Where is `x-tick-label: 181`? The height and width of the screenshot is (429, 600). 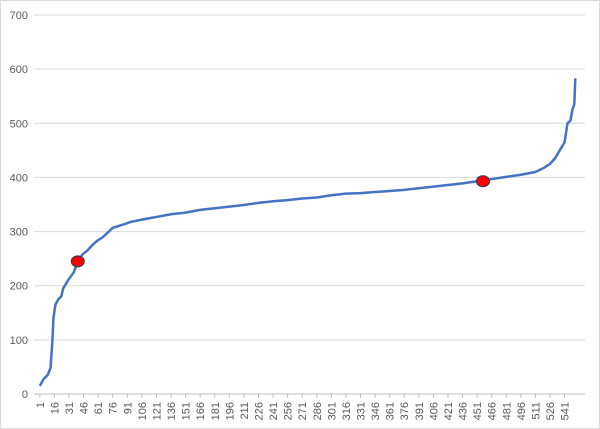
x-tick-label: 181 is located at coordinates (216, 411).